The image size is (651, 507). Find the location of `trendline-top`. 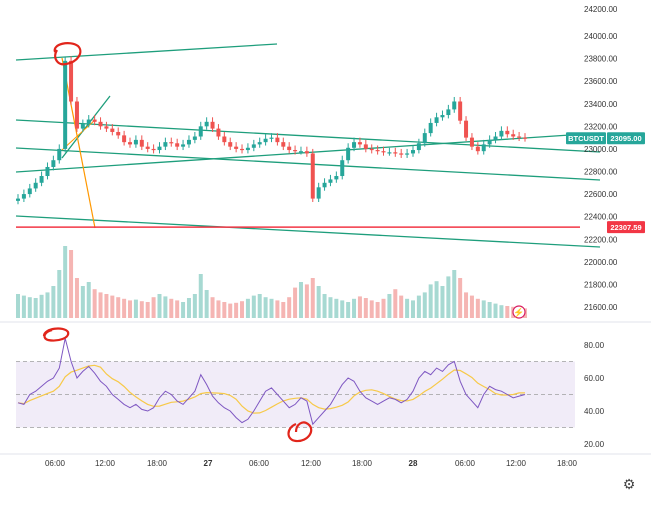

trendline-top is located at coordinates (146, 52).